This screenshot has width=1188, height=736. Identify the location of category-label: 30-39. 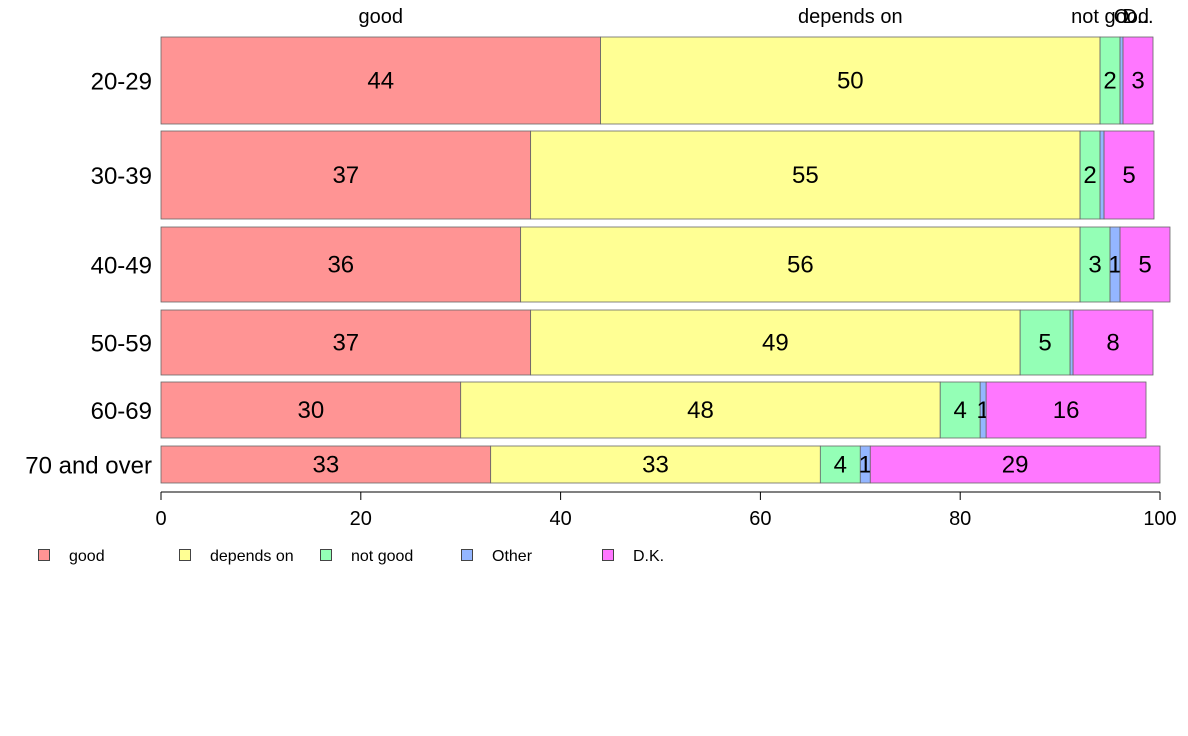
(121, 176).